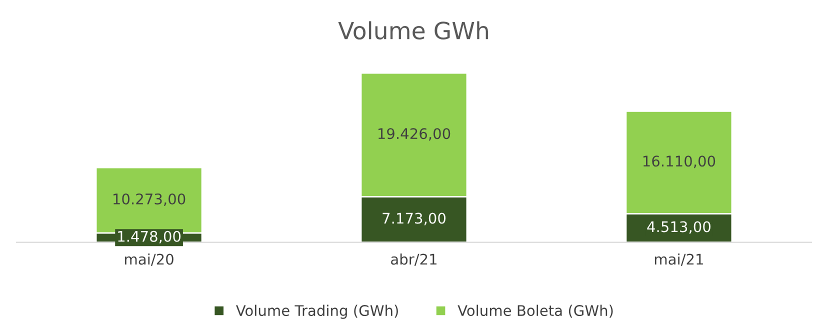  What do you see at coordinates (679, 162) in the screenshot?
I see `data-label: 16.110,00` at bounding box center [679, 162].